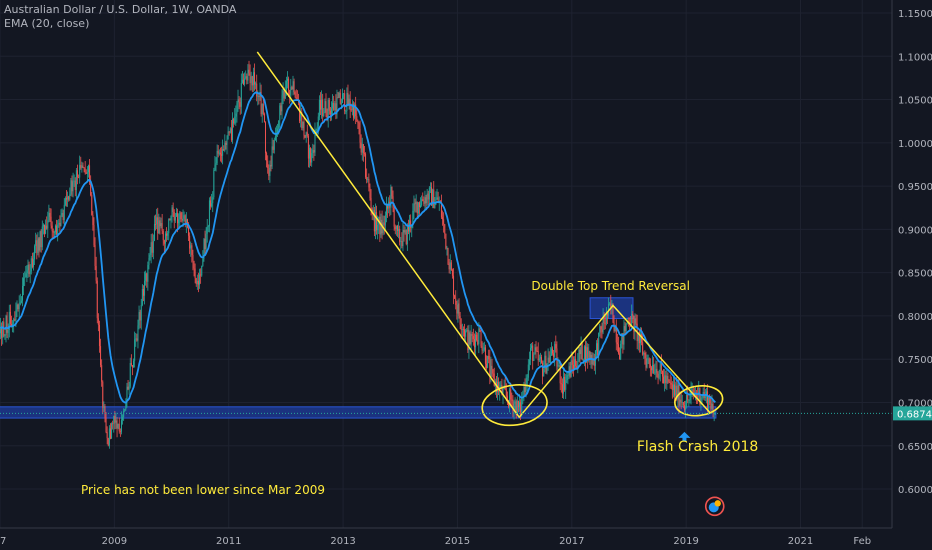  What do you see at coordinates (47, 23) in the screenshot?
I see `indicator-label: EMA (20, close)` at bounding box center [47, 23].